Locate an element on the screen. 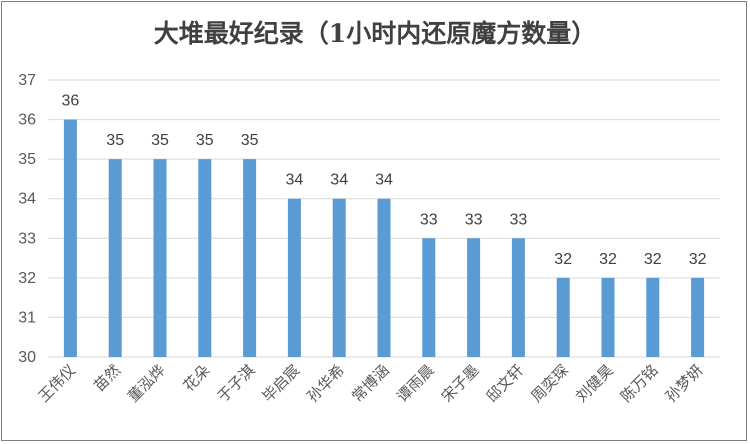 The width and height of the screenshot is (750, 444). x-tick-label: 苗然 is located at coordinates (107, 378).